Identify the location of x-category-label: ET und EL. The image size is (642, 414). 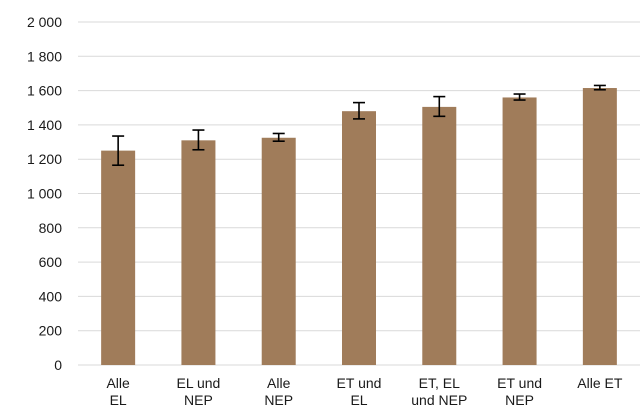
(359, 391).